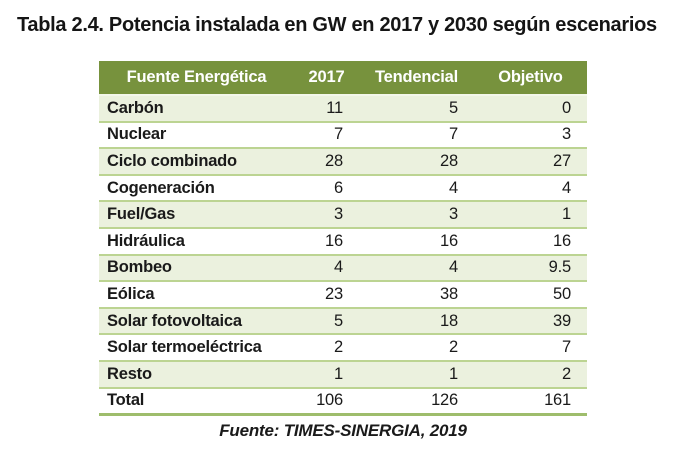 The width and height of the screenshot is (690, 453). What do you see at coordinates (326, 109) in the screenshot?
I see `value-cell: 11` at bounding box center [326, 109].